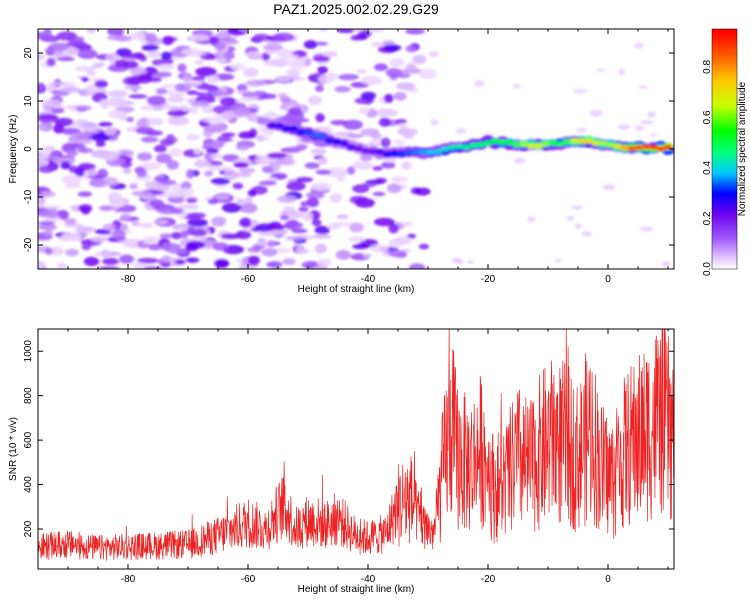  I want to click on y-tick-label: 10, so click(28, 101).